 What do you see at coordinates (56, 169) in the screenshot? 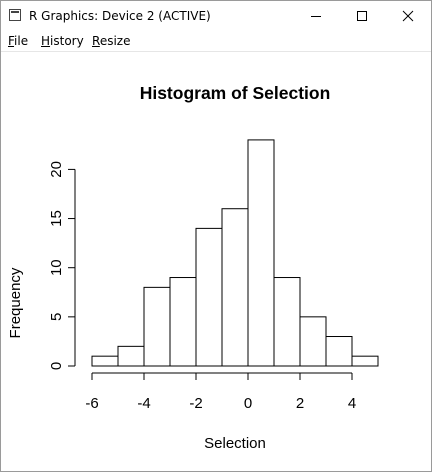
I see `y-tick-label: 20` at bounding box center [56, 169].